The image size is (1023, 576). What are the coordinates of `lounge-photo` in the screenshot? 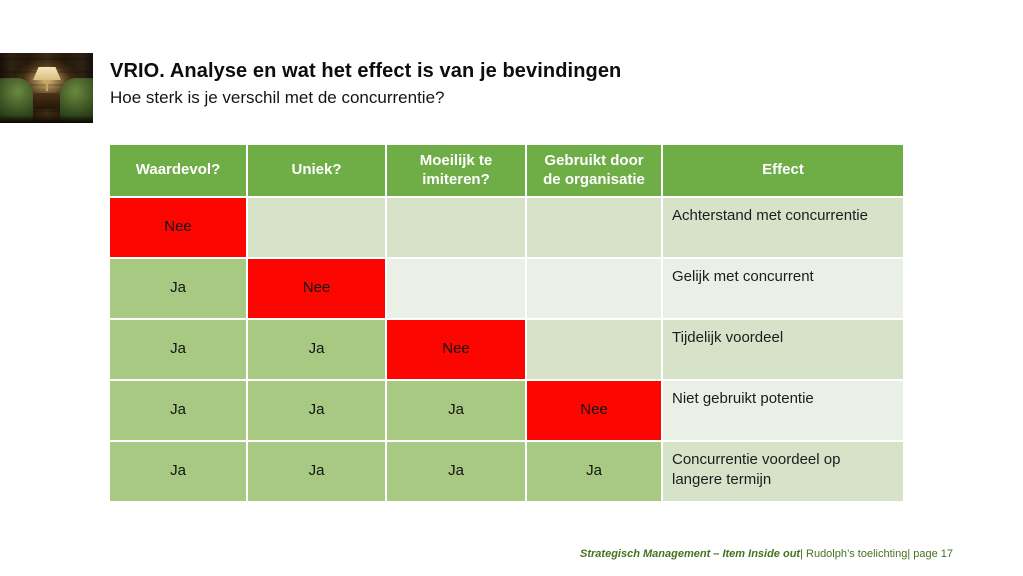 It's located at (46, 88).